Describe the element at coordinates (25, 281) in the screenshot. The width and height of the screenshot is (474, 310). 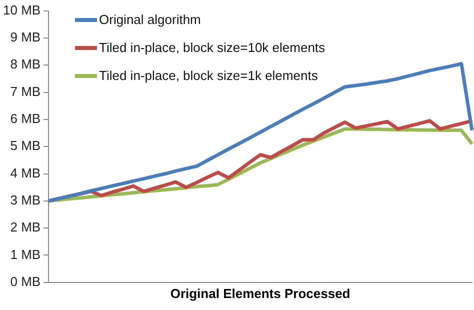
I see `y-tick-label: 0 MB` at that location.